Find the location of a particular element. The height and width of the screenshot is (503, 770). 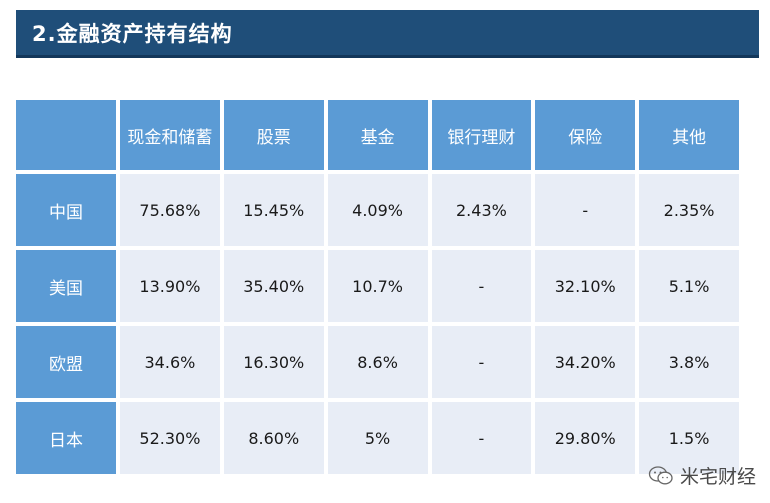

table-cell: 10.7% is located at coordinates (377, 286).